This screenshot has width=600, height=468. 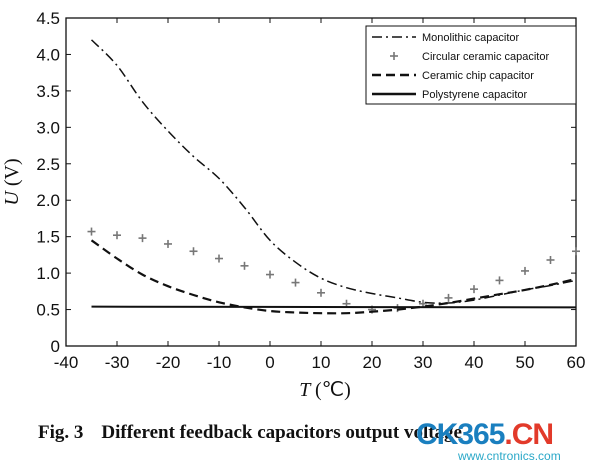 I want to click on legend-item: Circular ceramic capacitor, so click(x=469, y=57).